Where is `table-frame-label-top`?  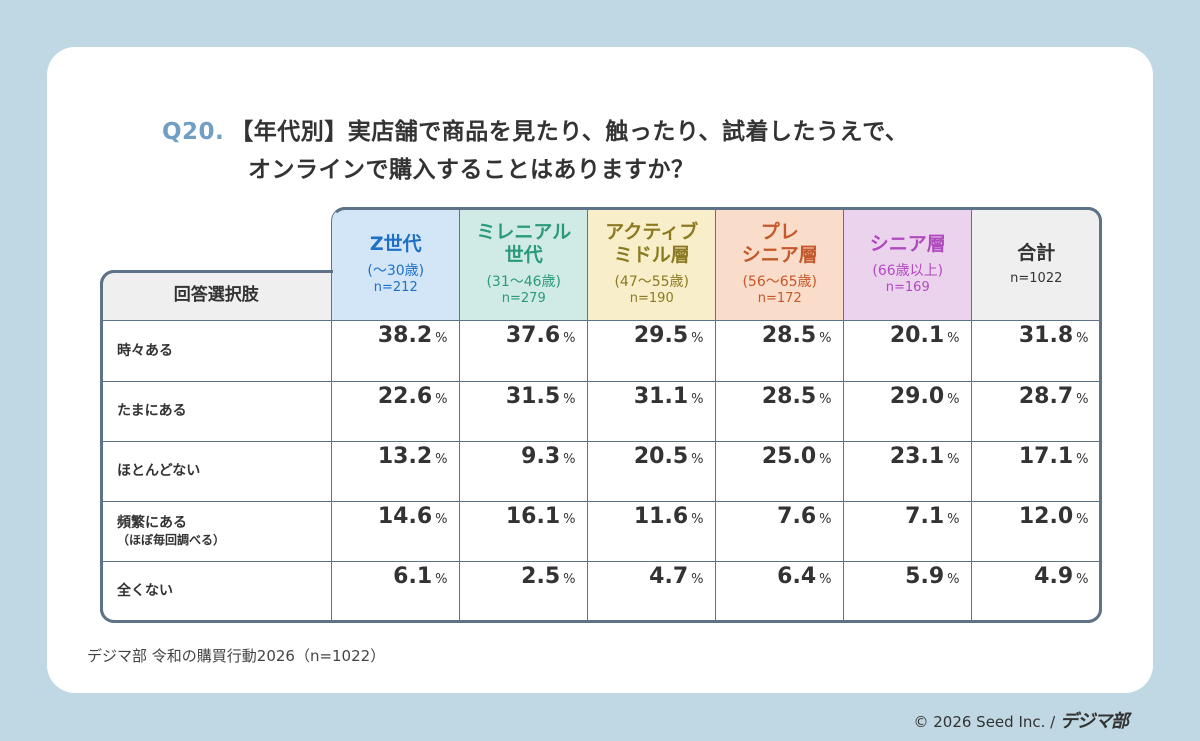
table-frame-label-top is located at coordinates (216, 277).